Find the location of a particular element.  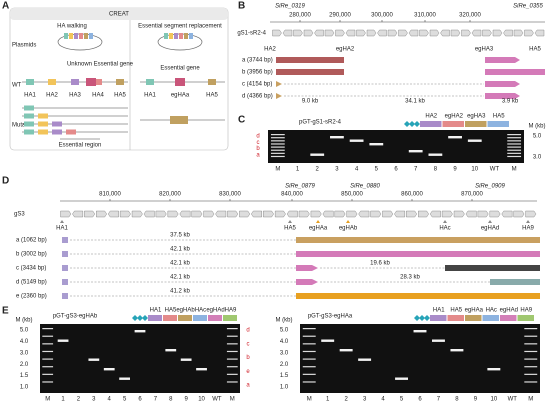

ha-label: HA2 is located at coordinates (270, 50).